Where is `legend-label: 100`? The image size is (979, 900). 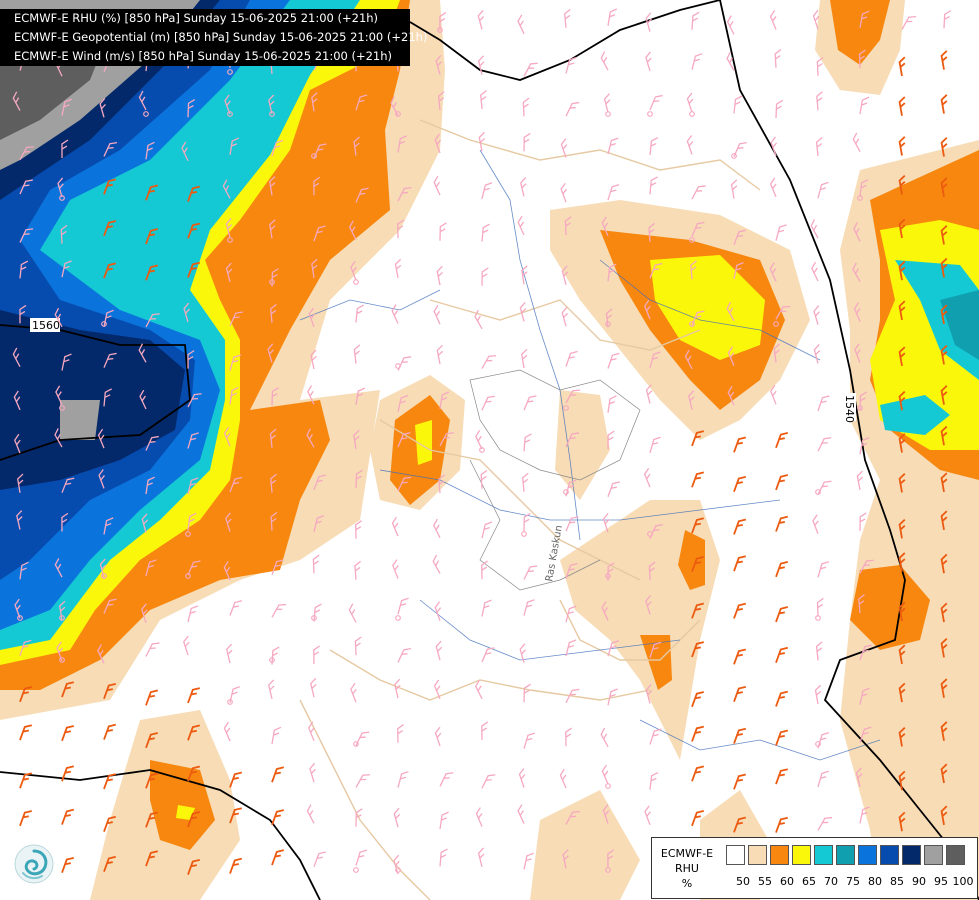
legend-label: 100 is located at coordinates (963, 881).